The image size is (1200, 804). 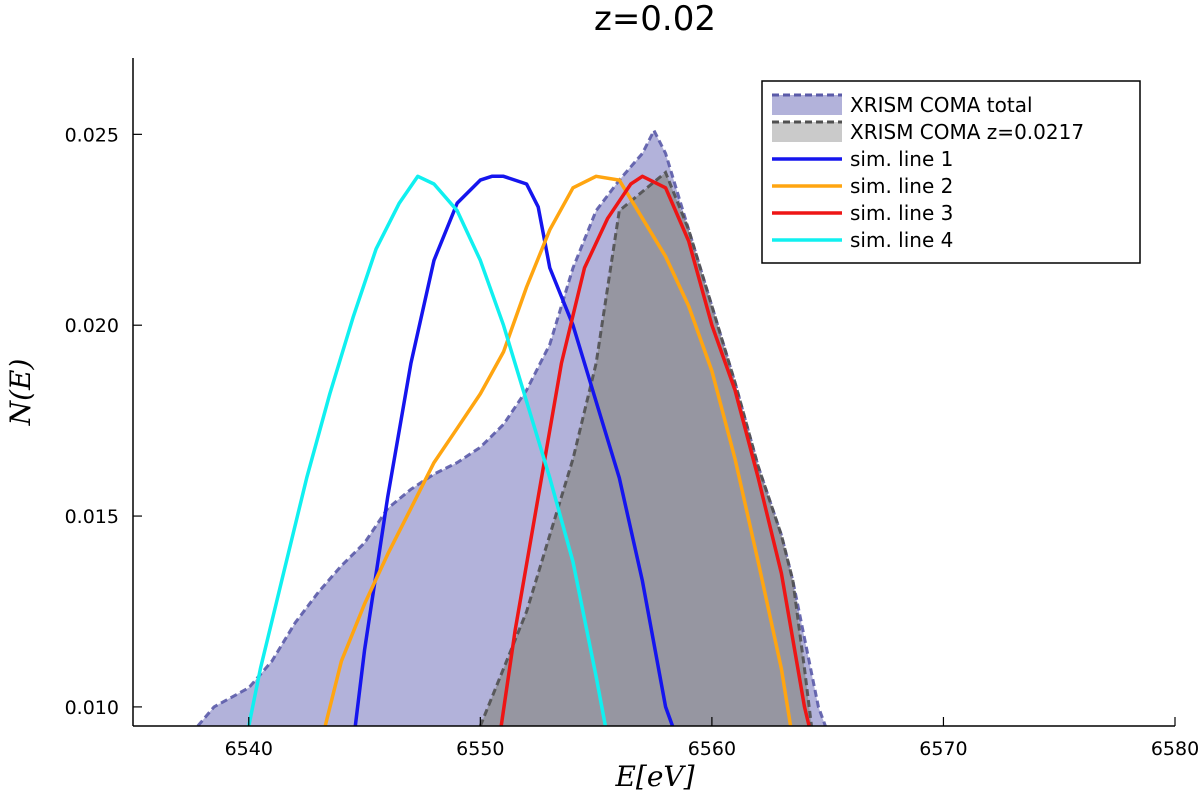 I want to click on y-tick-label: 0.020, so click(x=92, y=326).